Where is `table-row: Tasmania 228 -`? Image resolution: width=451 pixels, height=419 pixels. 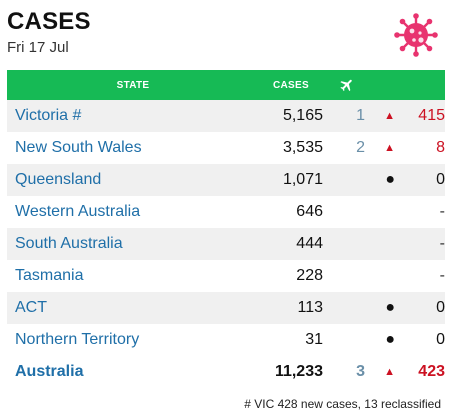 table-row: Tasmania 228 - is located at coordinates (226, 276).